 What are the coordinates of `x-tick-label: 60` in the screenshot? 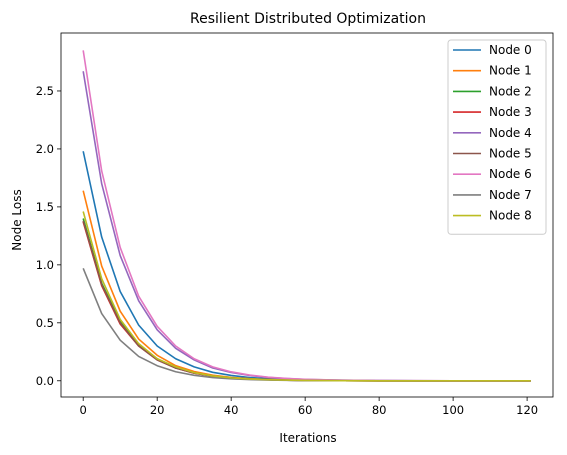 It's located at (305, 410).